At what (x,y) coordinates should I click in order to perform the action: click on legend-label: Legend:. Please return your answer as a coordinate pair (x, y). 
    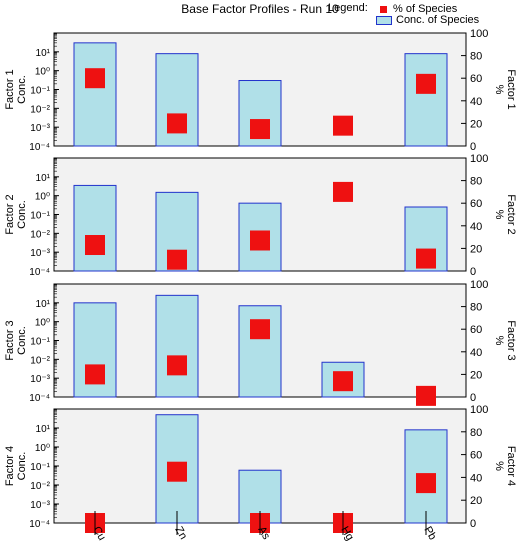
    Looking at the image, I should click on (348, 8).